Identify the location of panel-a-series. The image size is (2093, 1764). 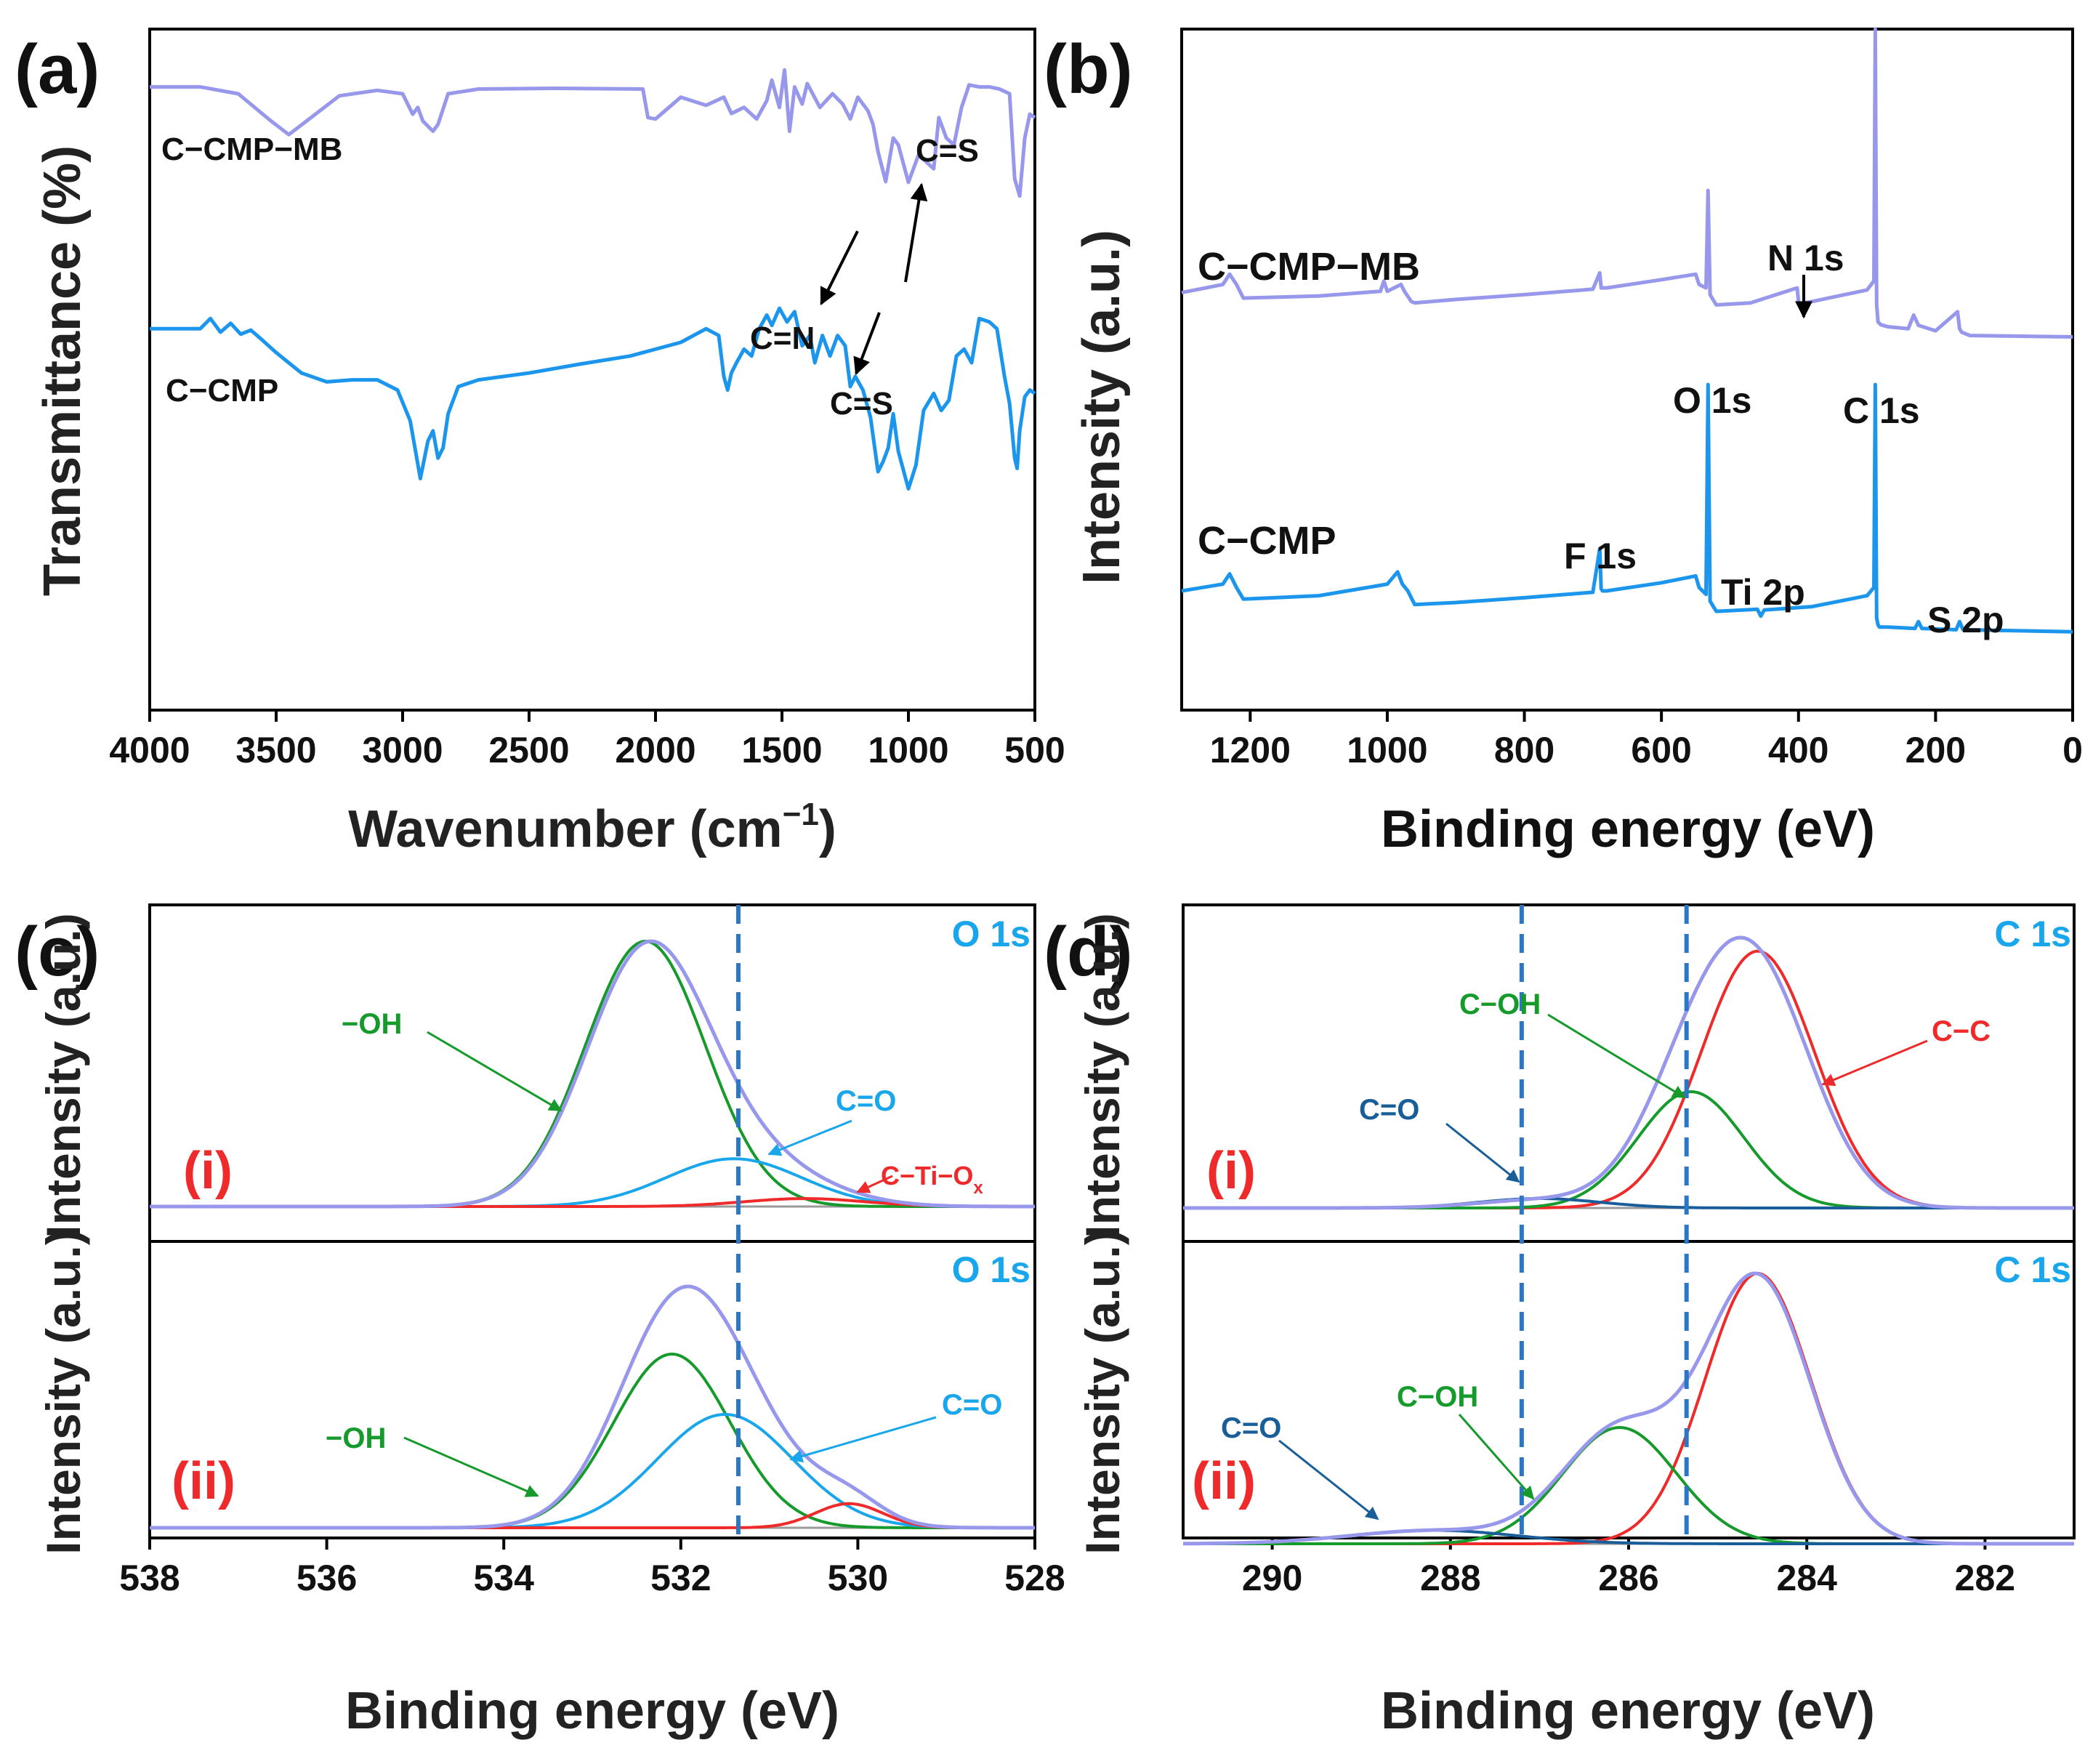
(593, 280).